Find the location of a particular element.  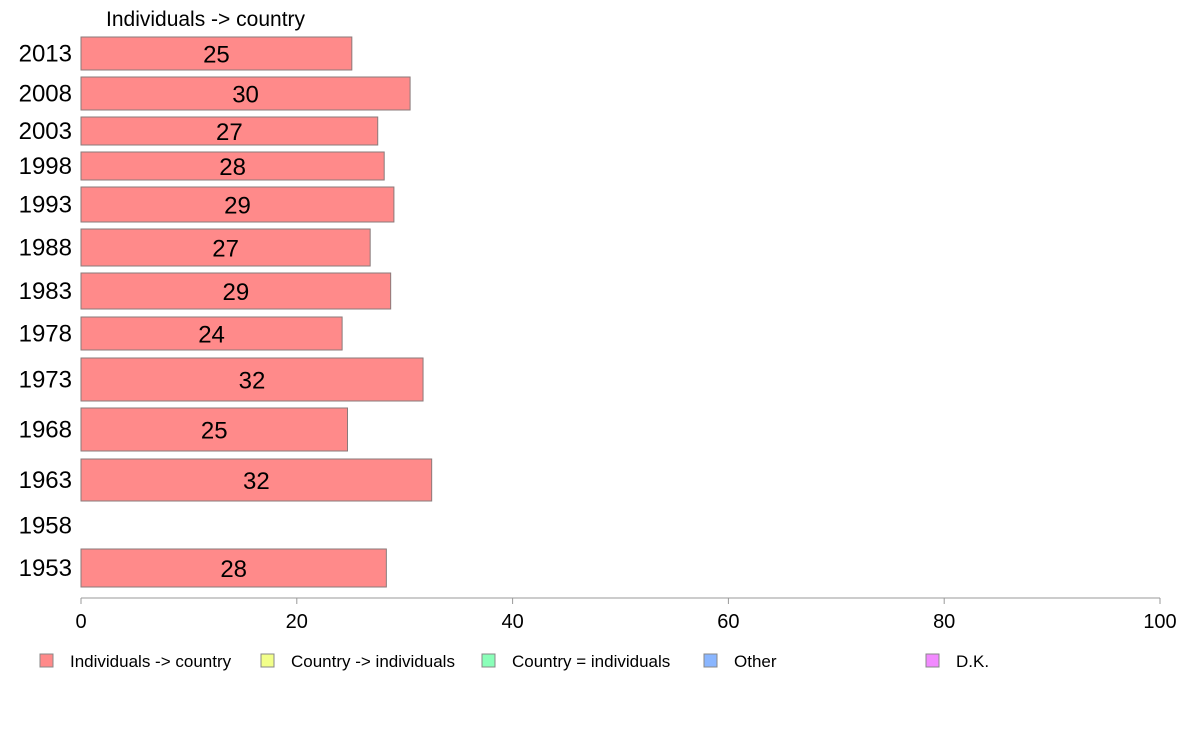

year-label-1988: 1988 is located at coordinates (45, 248).